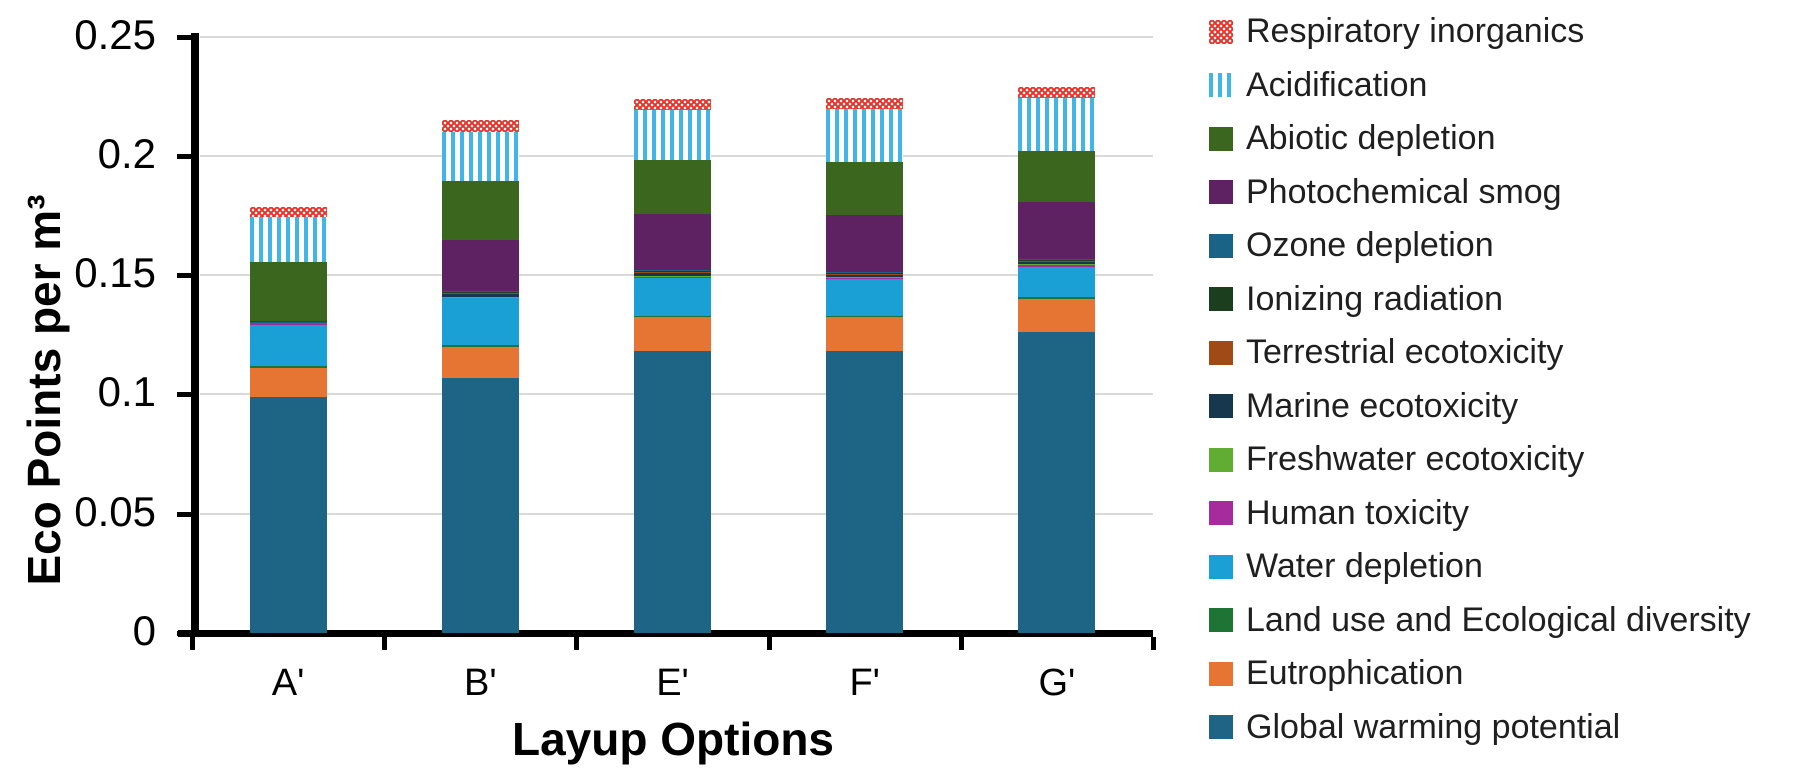  I want to click on y-tick-label: 0.1, so click(126, 392).